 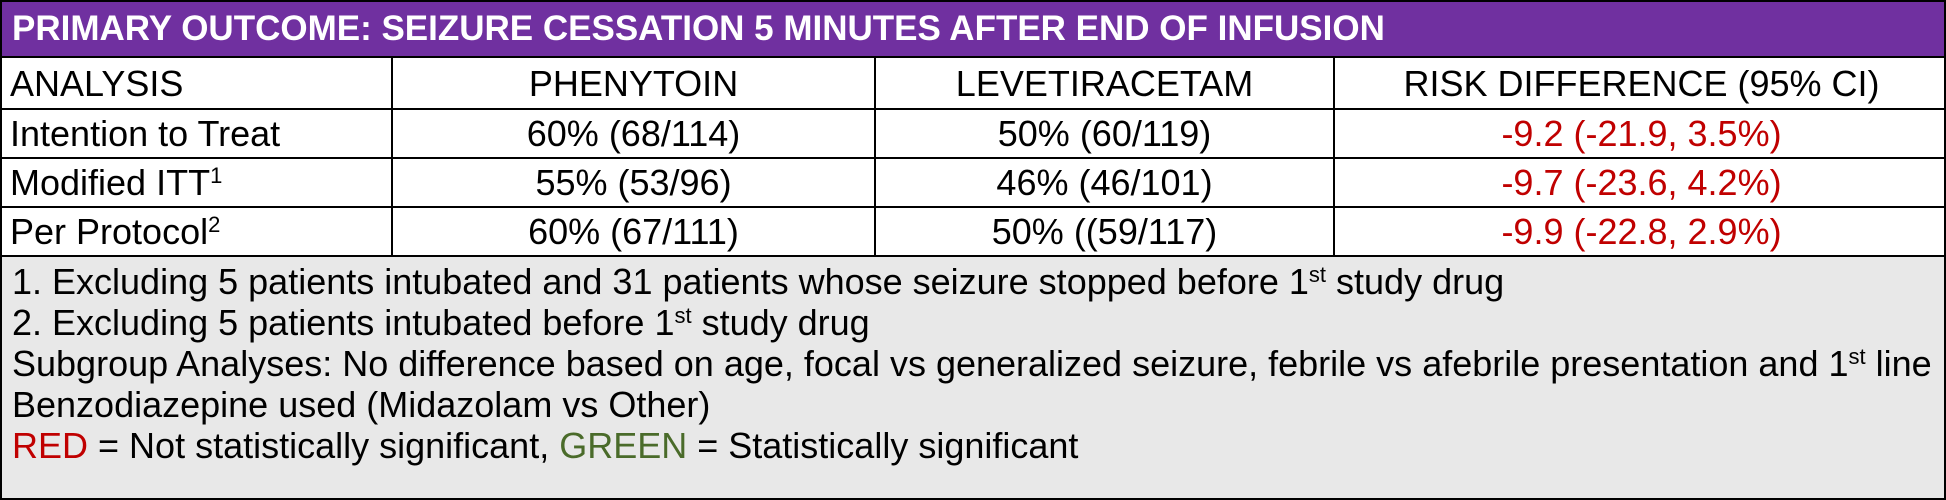 What do you see at coordinates (110, 182) in the screenshot?
I see `label-text: Modified ITT` at bounding box center [110, 182].